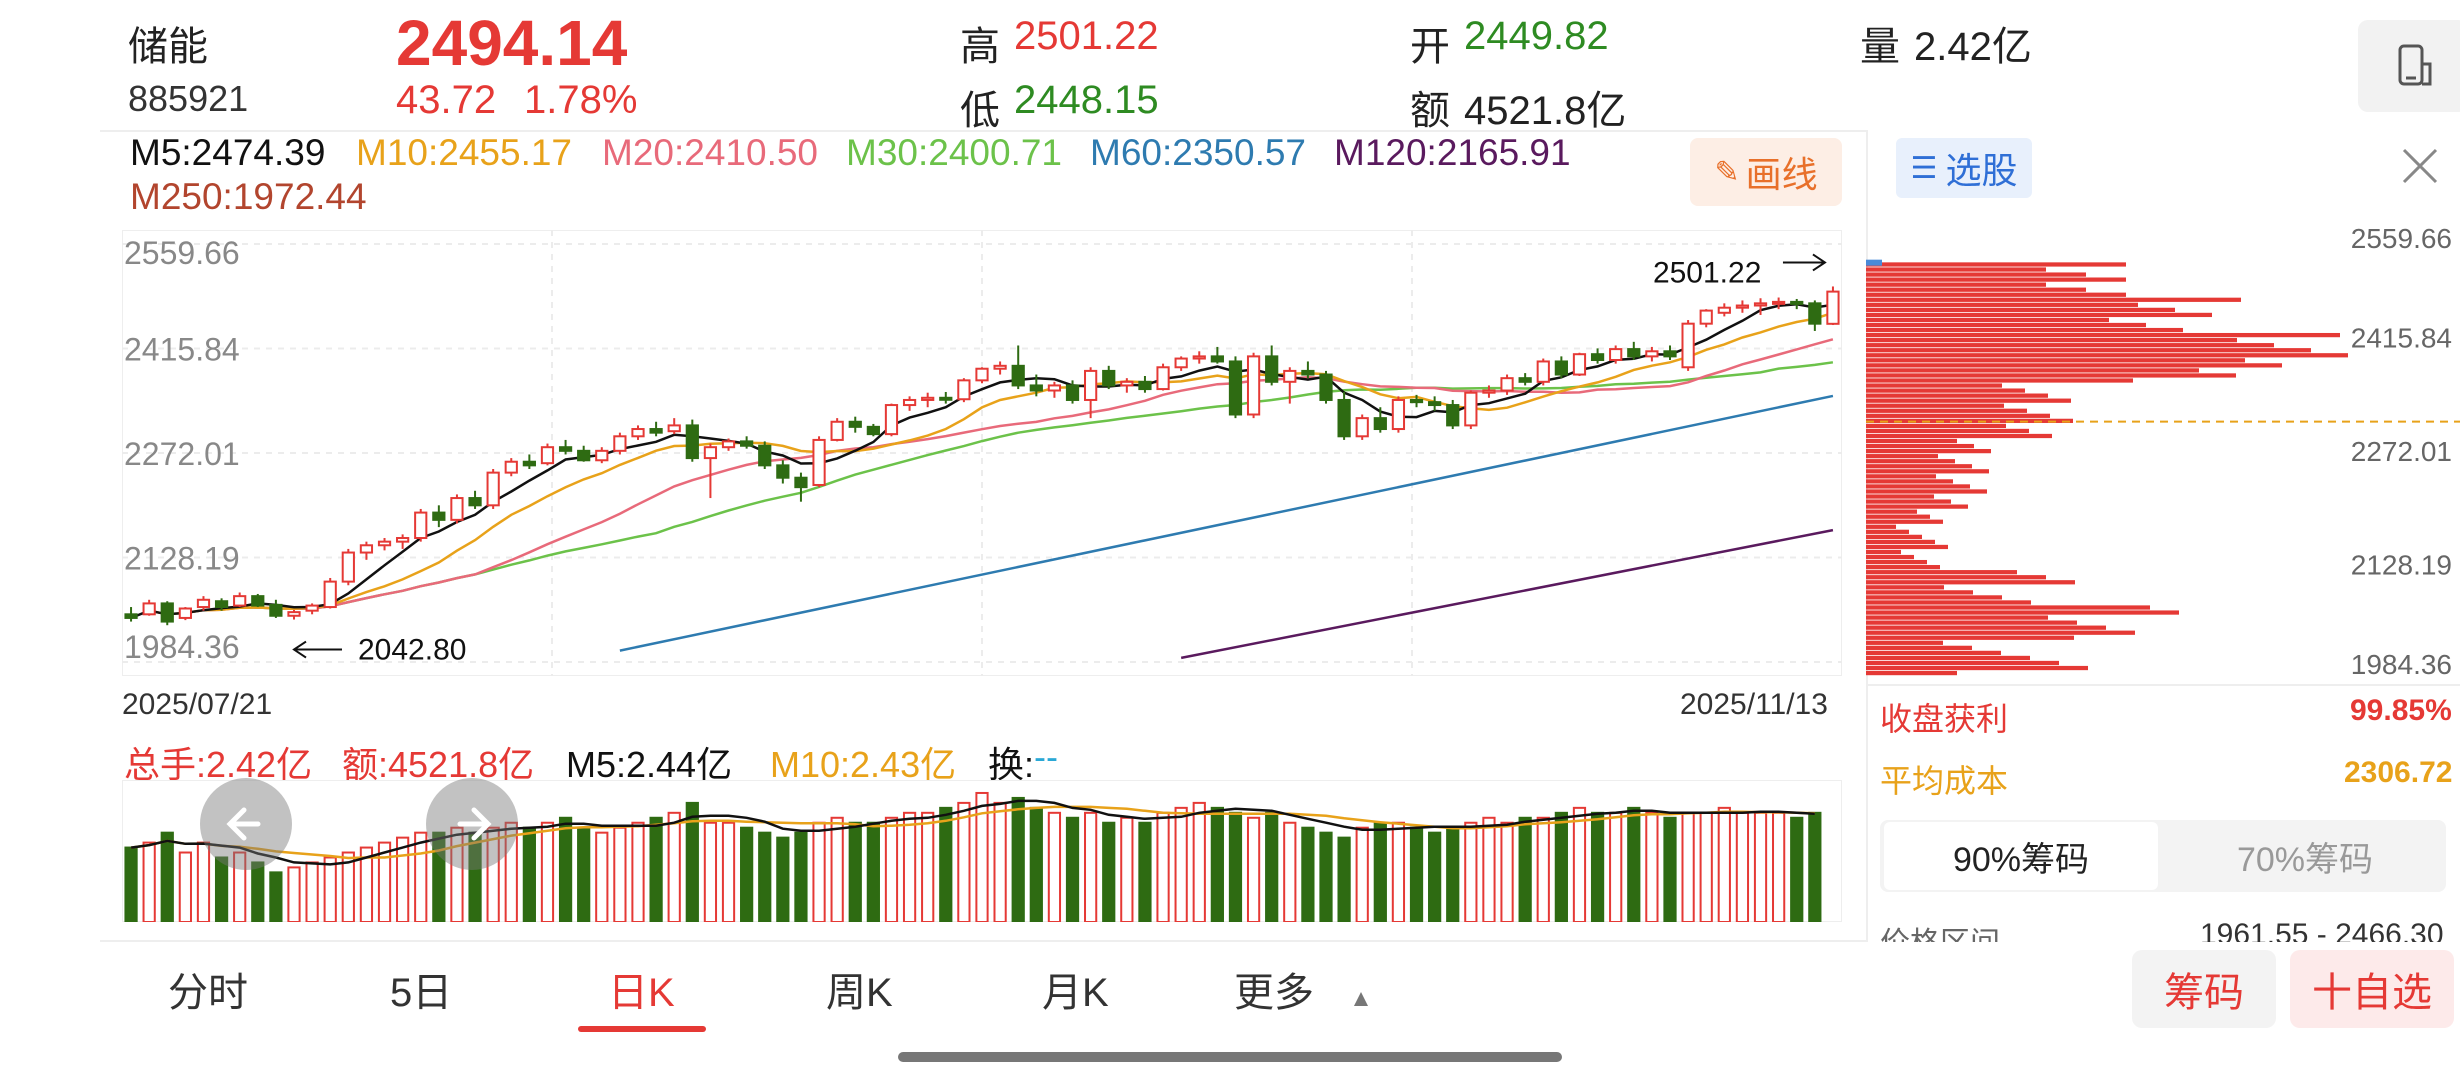 The height and width of the screenshot is (1080, 2460). Describe the element at coordinates (1874, 262) in the screenshot. I see `current-price-marker` at that location.